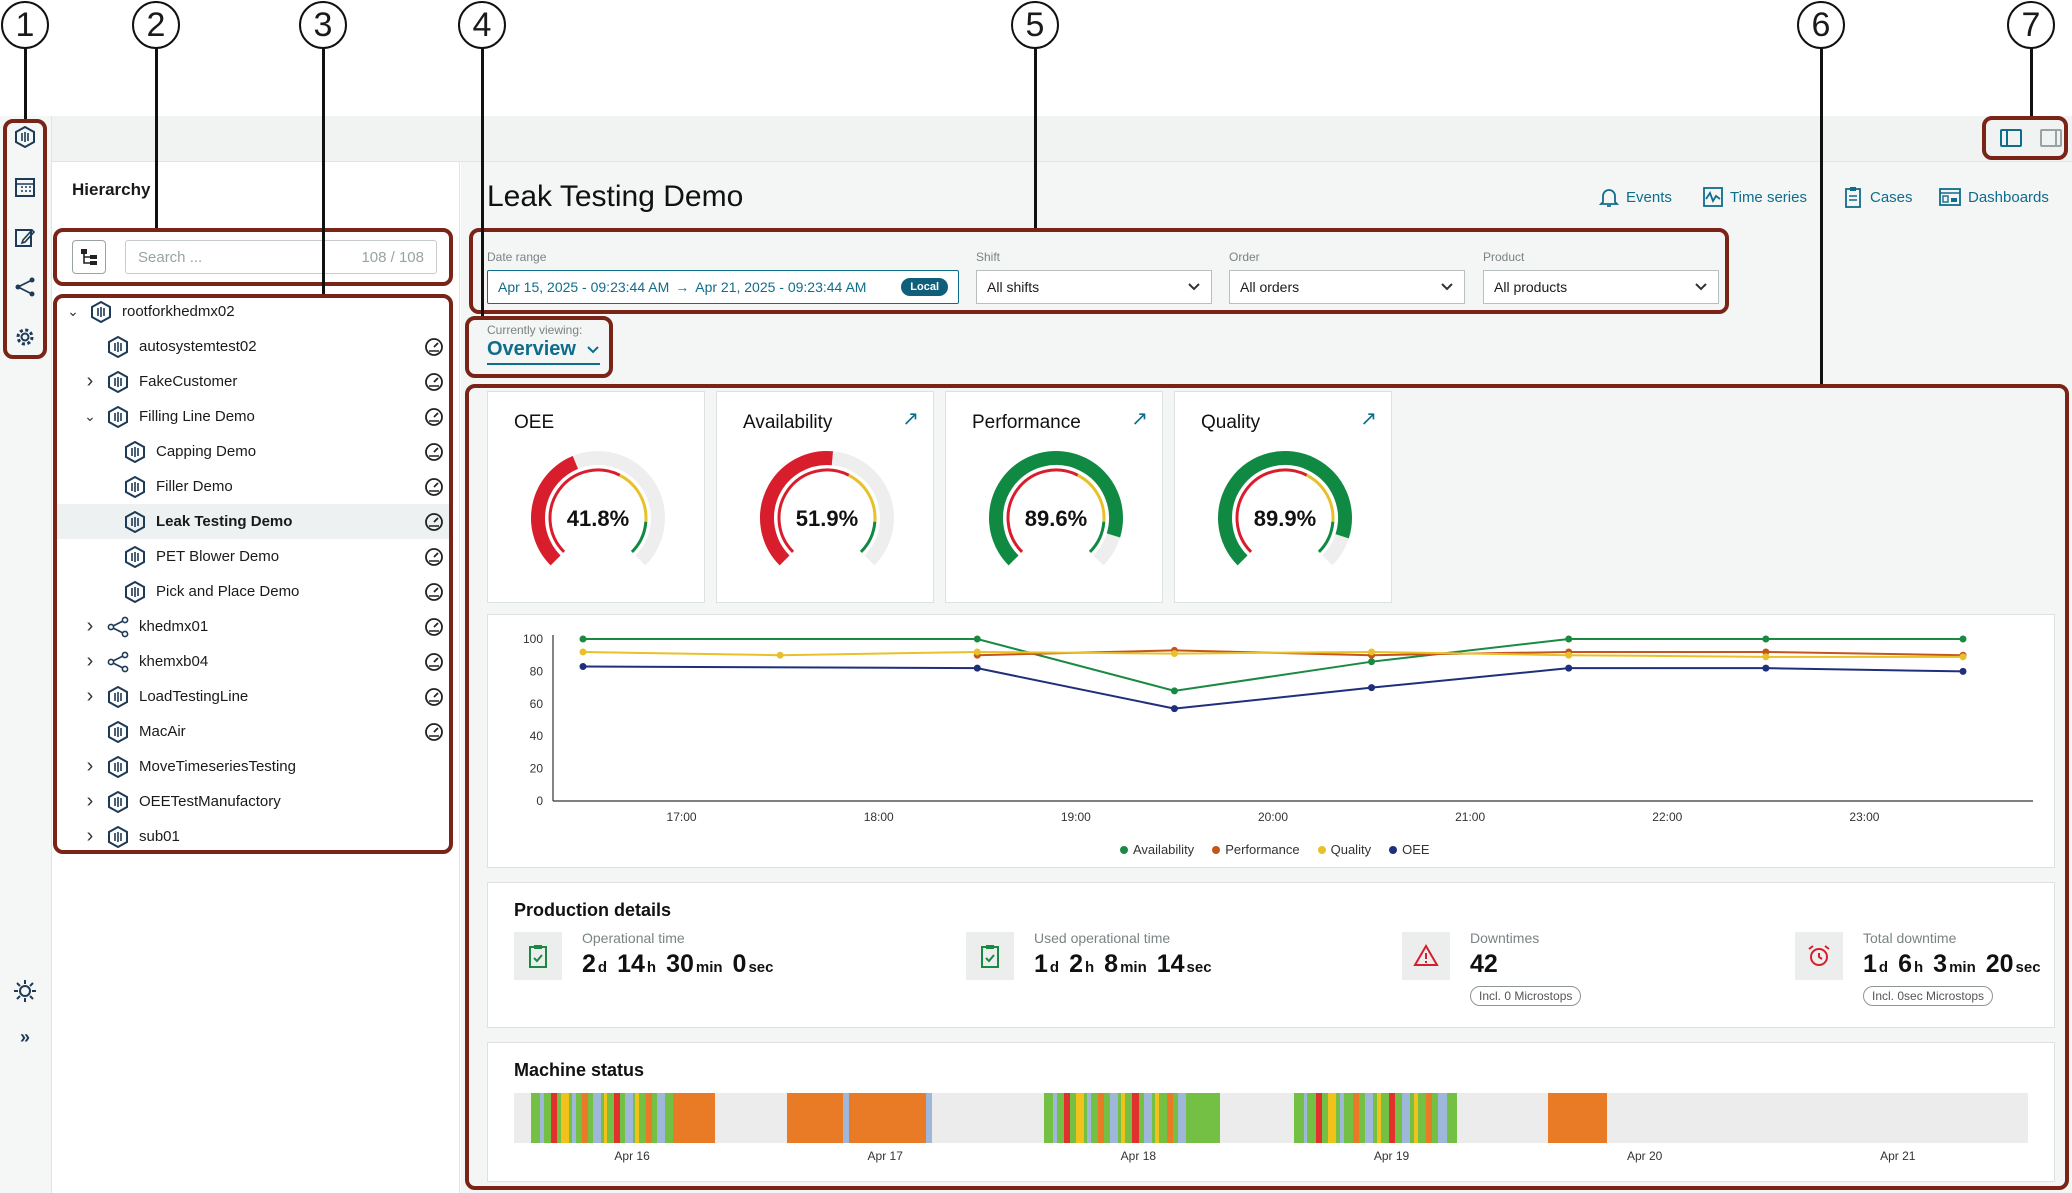 This screenshot has height=1193, width=2072. What do you see at coordinates (254, 801) in the screenshot?
I see `tree-item: › OEETestManufactory` at bounding box center [254, 801].